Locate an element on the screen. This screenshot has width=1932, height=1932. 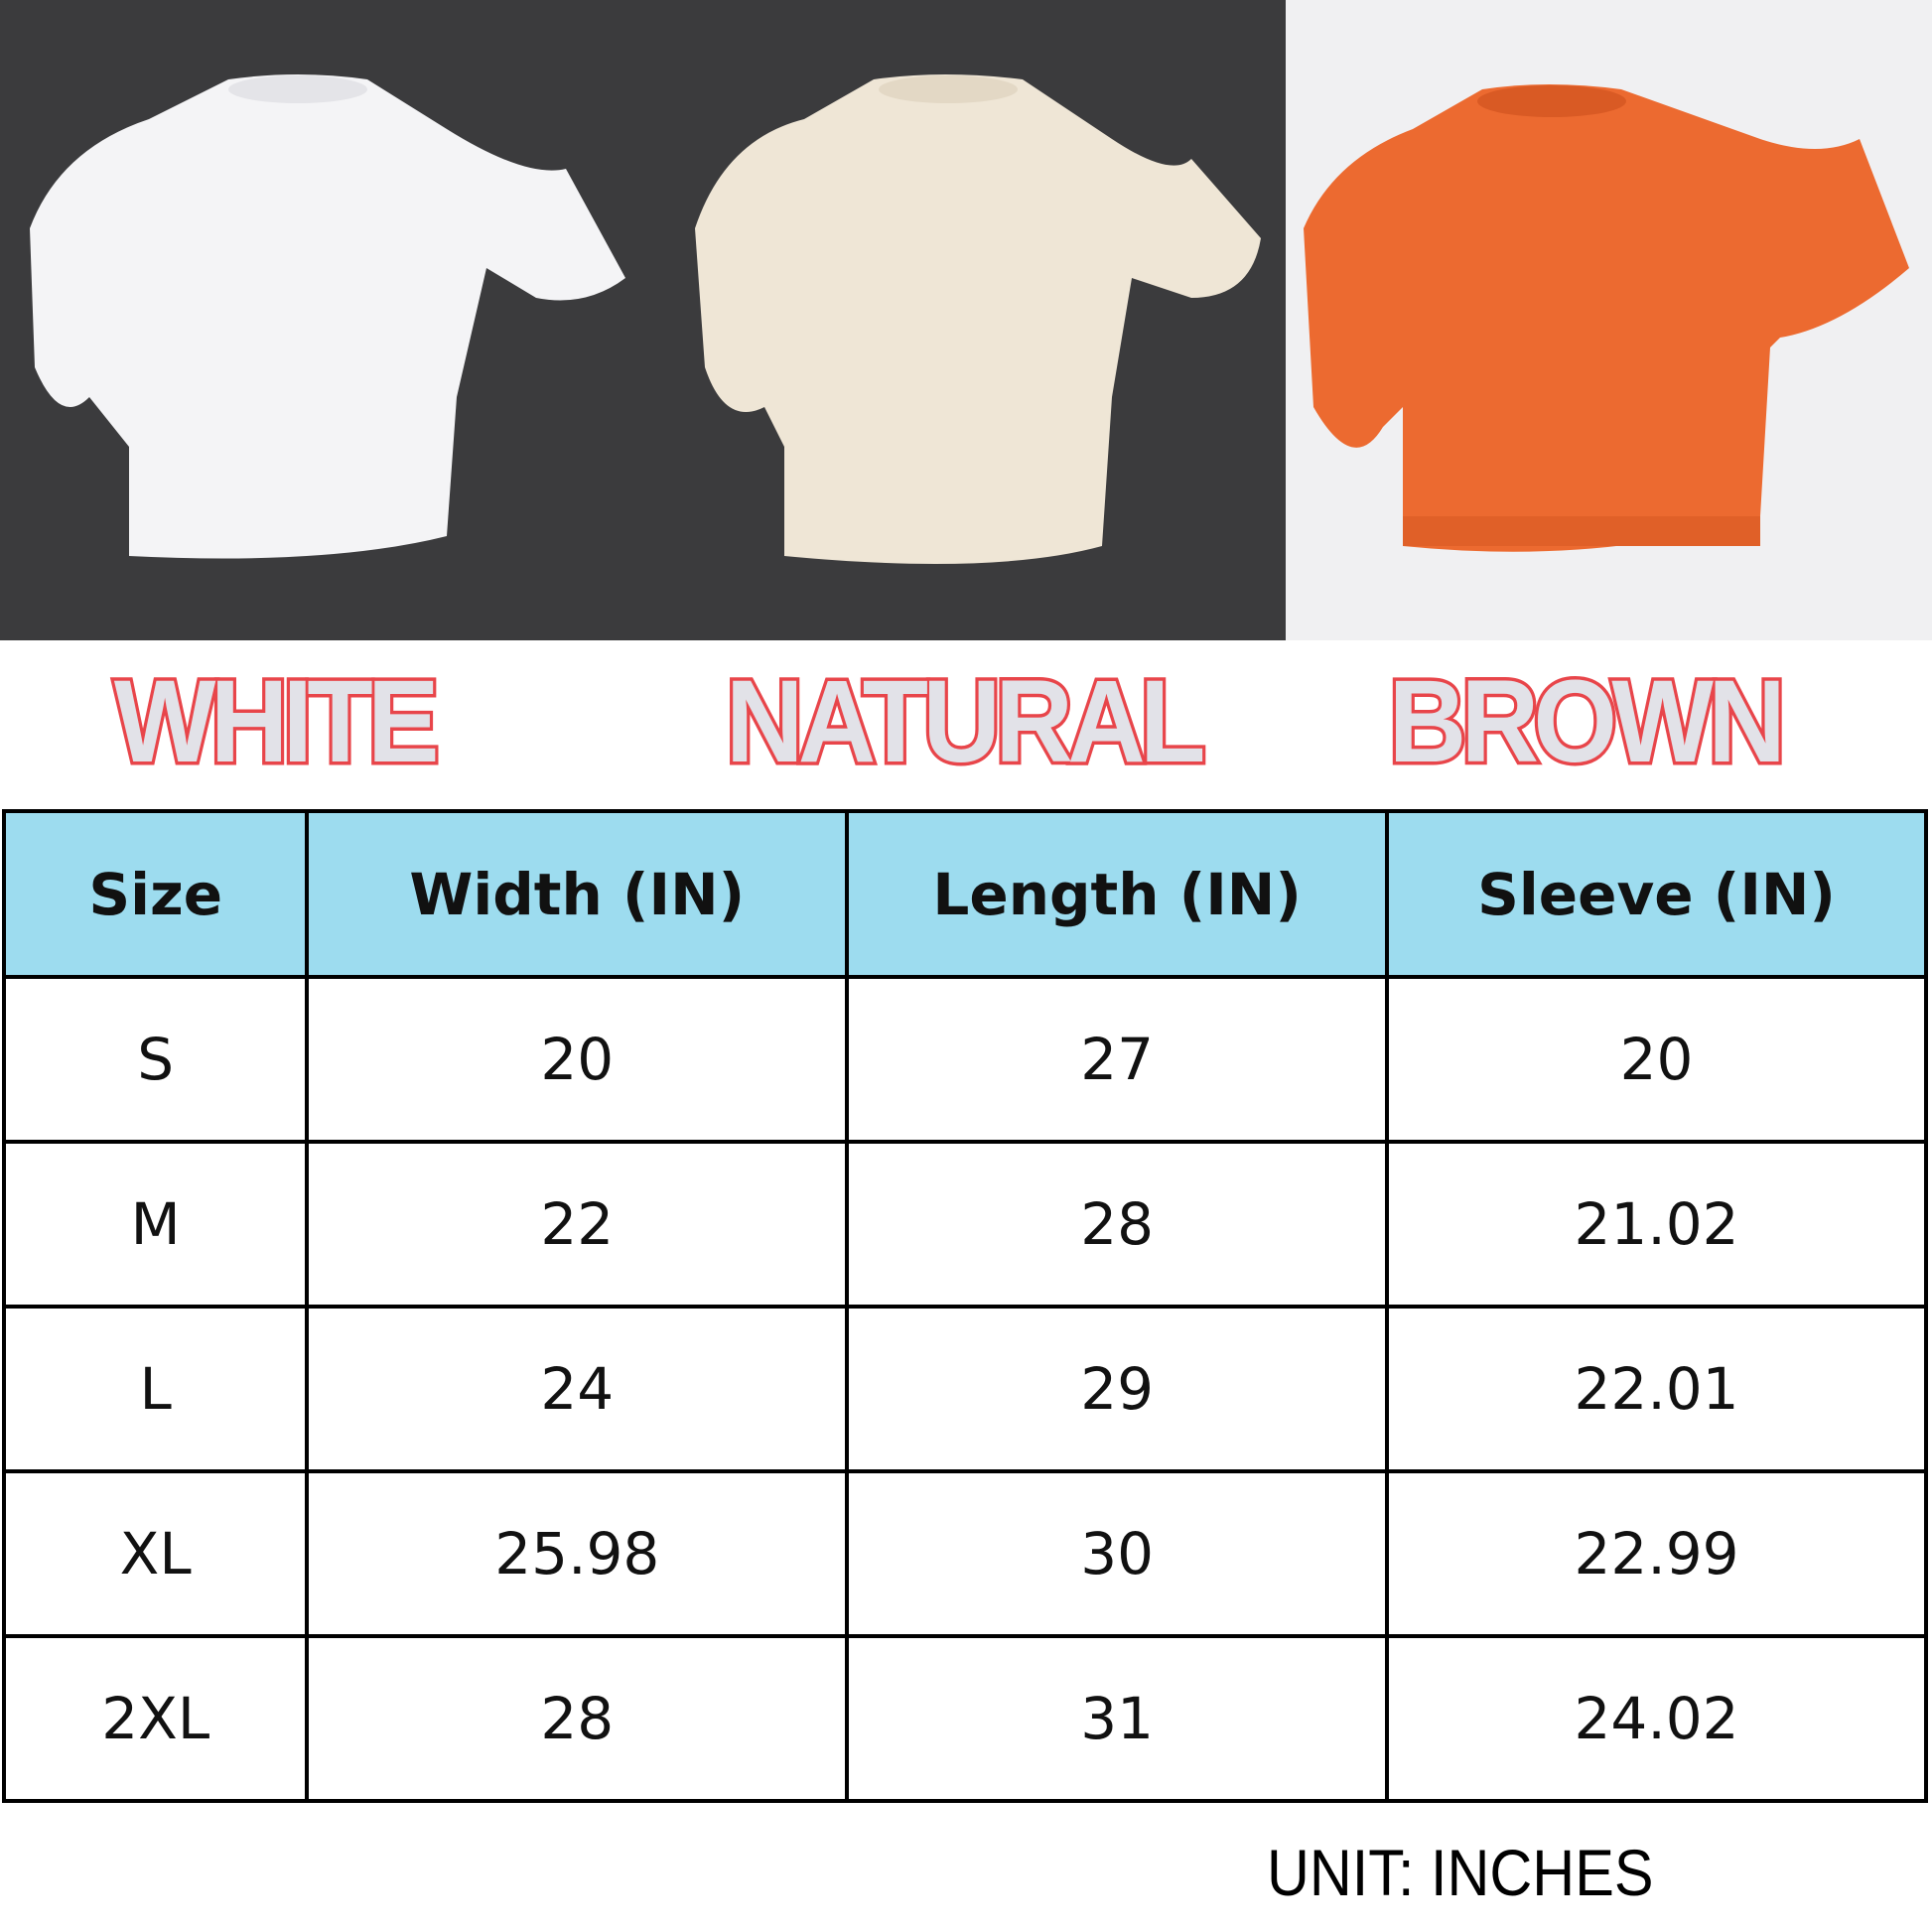
header-sleeve: Sleeve (IN) is located at coordinates (1656, 894).